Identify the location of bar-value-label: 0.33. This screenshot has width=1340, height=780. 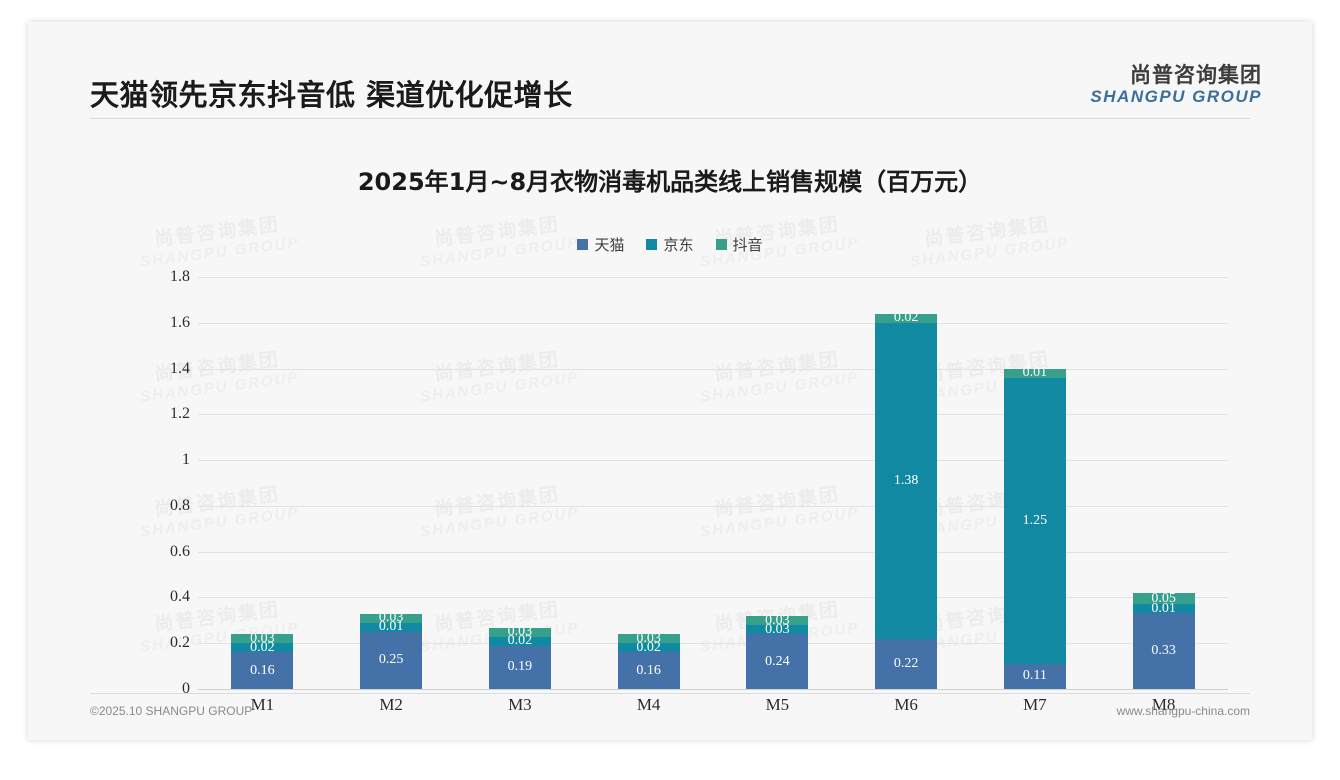
(1163, 651).